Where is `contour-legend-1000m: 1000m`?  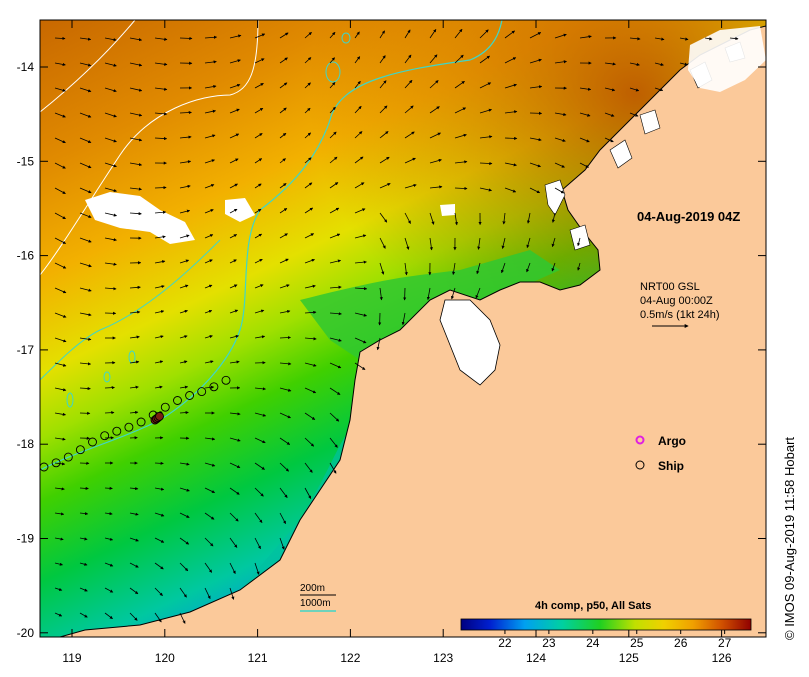 contour-legend-1000m: 1000m is located at coordinates (315, 603).